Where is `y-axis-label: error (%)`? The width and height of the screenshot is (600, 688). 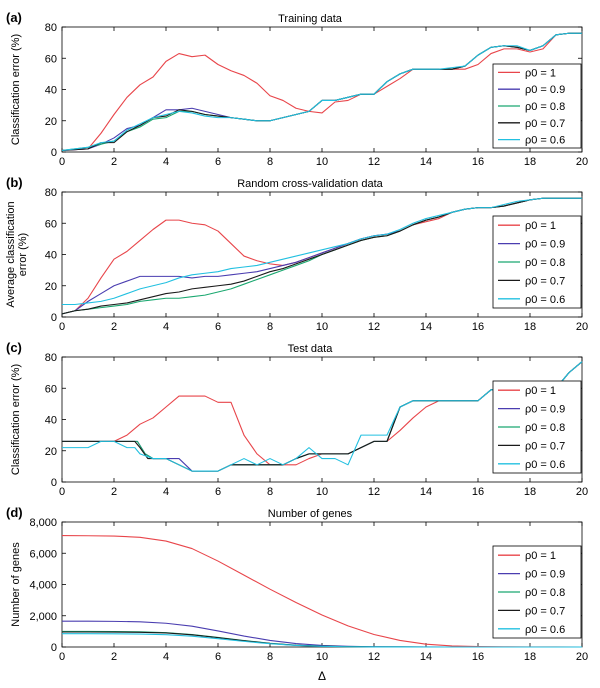 y-axis-label: error (%) is located at coordinates (23, 254).